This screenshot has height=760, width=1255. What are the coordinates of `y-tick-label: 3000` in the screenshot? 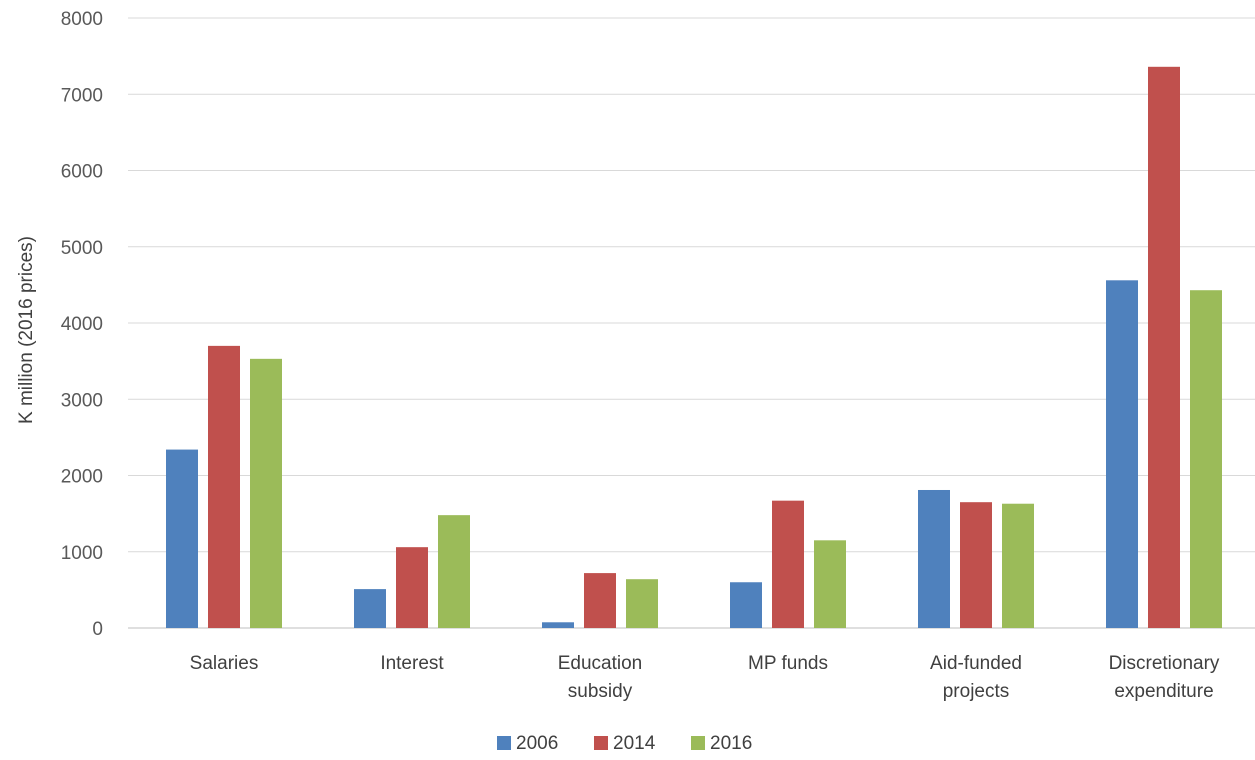 It's located at (82, 400).